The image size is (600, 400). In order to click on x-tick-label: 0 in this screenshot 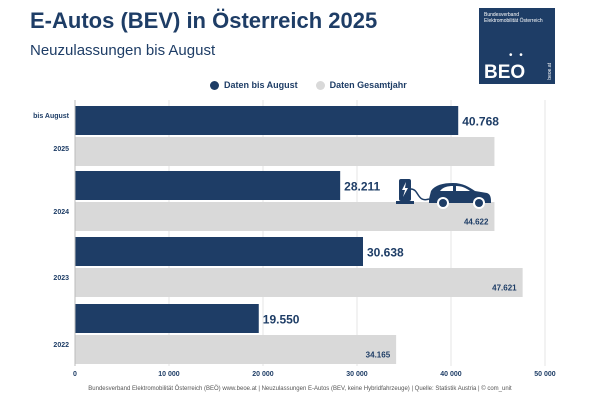, I will do `click(75, 374)`.